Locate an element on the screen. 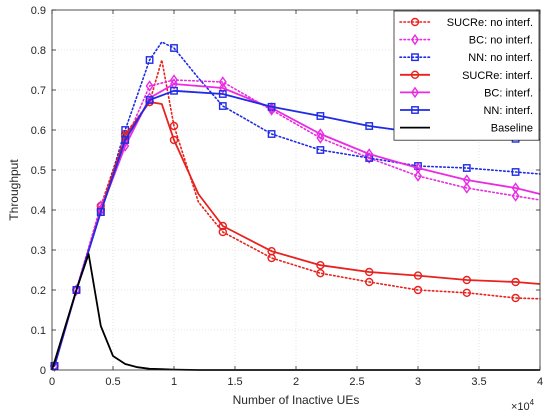 The image size is (550, 416). x-axis-exponent-base: ×10 is located at coordinates (520, 407).